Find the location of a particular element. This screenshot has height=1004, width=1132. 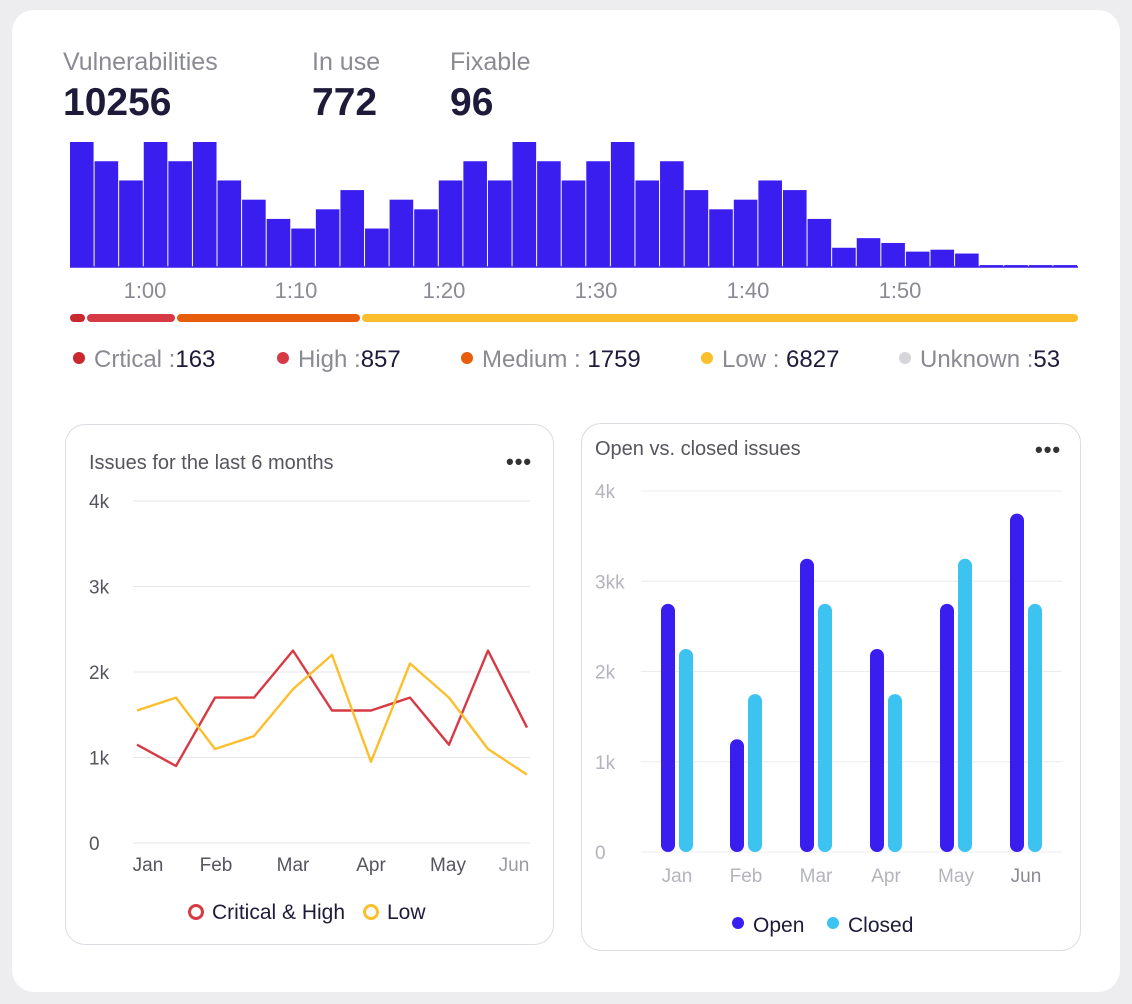

legend-open: Open is located at coordinates (768, 926).